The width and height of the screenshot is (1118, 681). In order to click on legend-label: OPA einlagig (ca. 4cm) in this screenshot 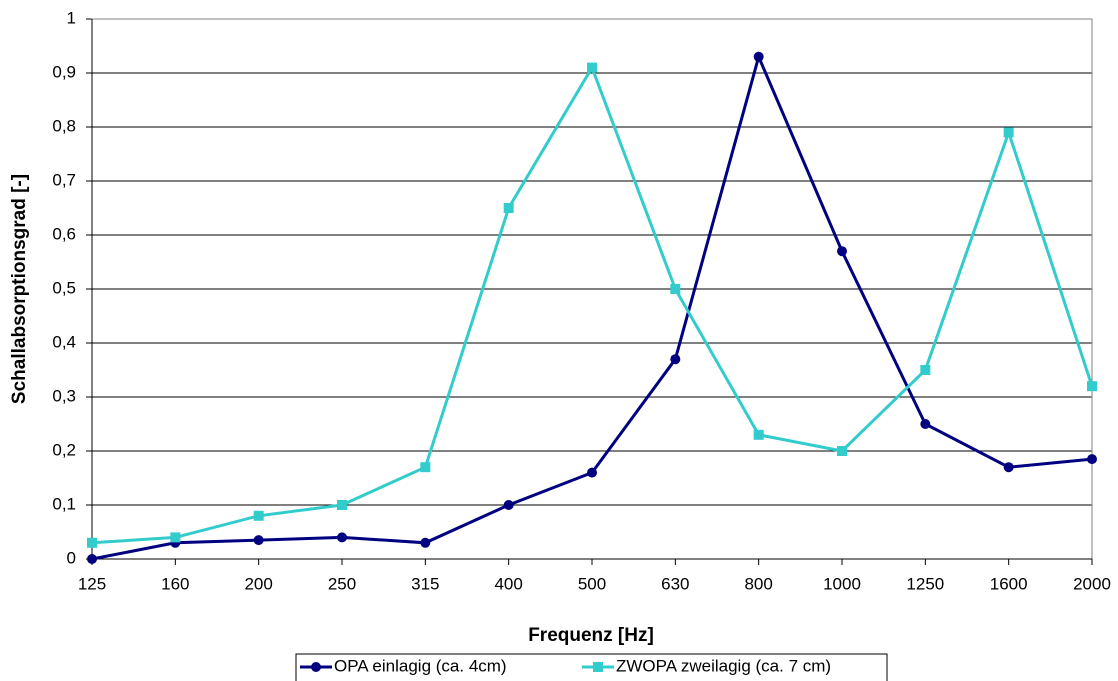, I will do `click(420, 665)`.